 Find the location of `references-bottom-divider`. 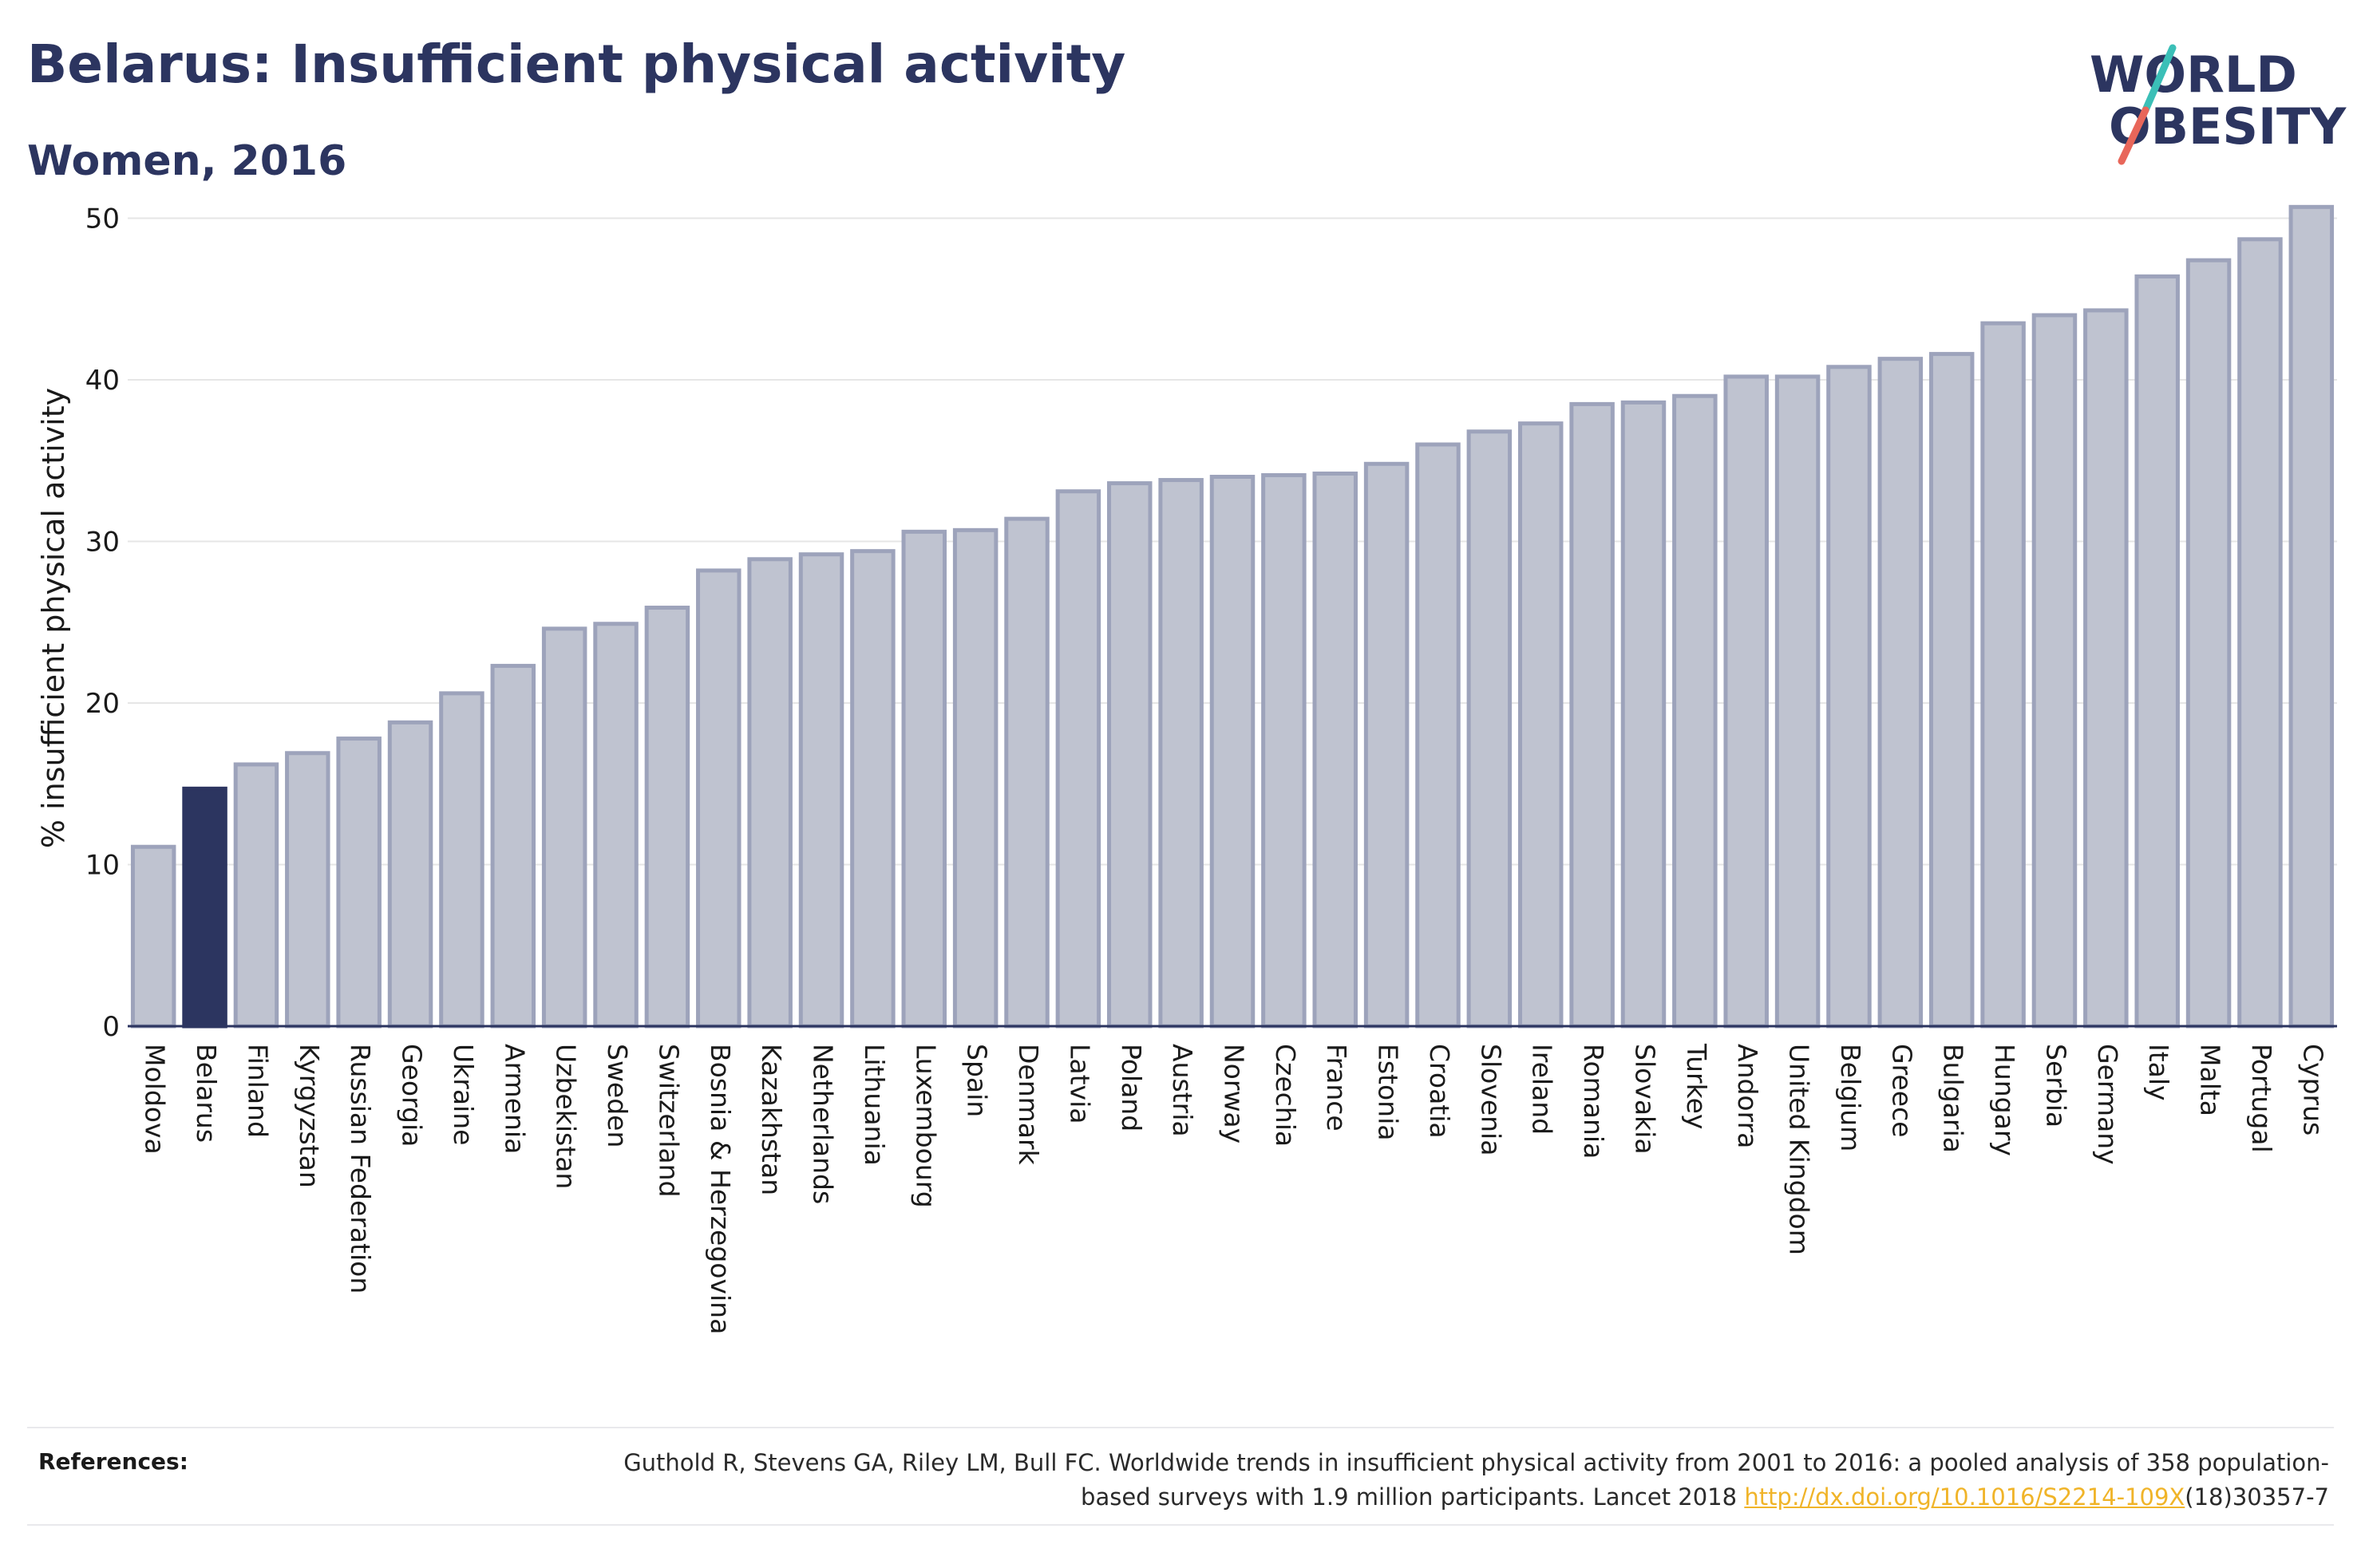

references-bottom-divider is located at coordinates (1180, 1525).